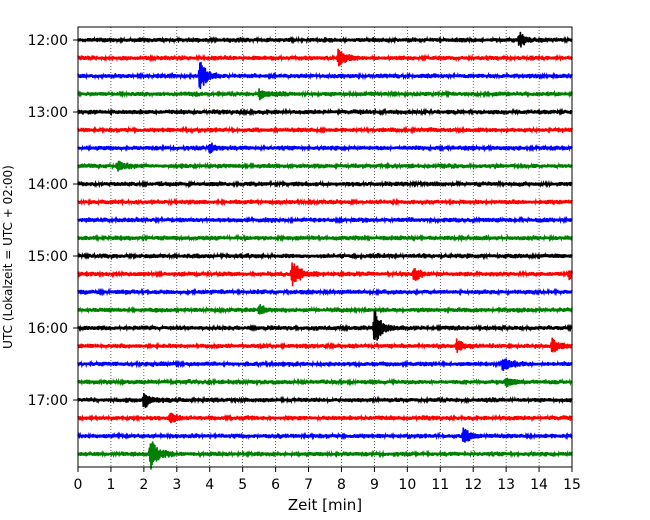  I want to click on x-tick-label: 15, so click(572, 485).